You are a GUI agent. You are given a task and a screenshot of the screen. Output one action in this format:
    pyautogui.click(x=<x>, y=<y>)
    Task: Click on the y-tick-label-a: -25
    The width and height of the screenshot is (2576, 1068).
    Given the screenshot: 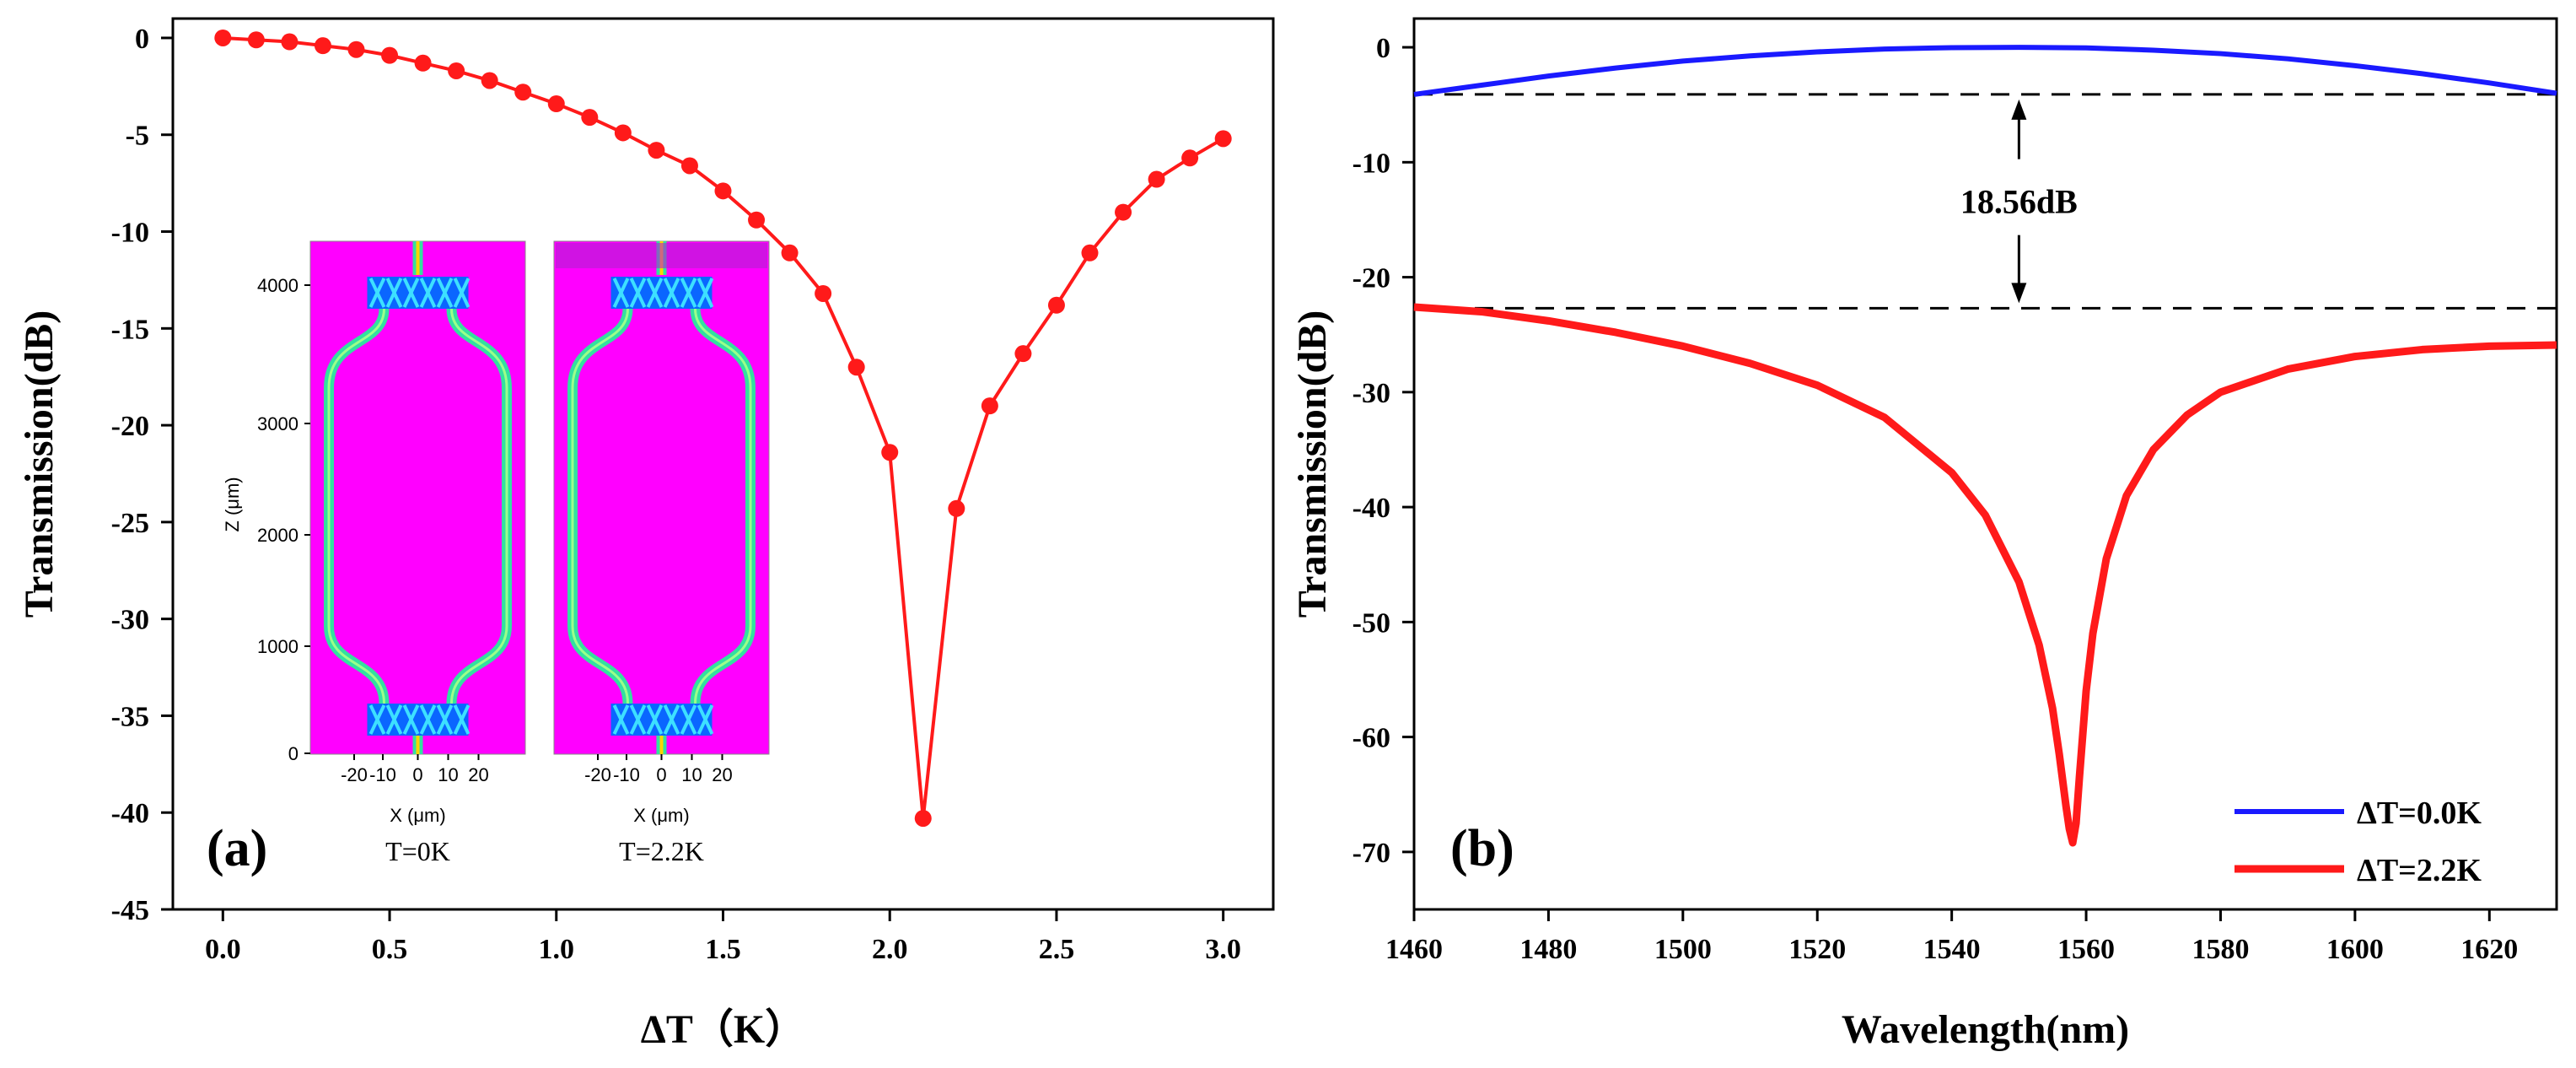 What is the action you would take?
    pyautogui.click(x=130, y=523)
    